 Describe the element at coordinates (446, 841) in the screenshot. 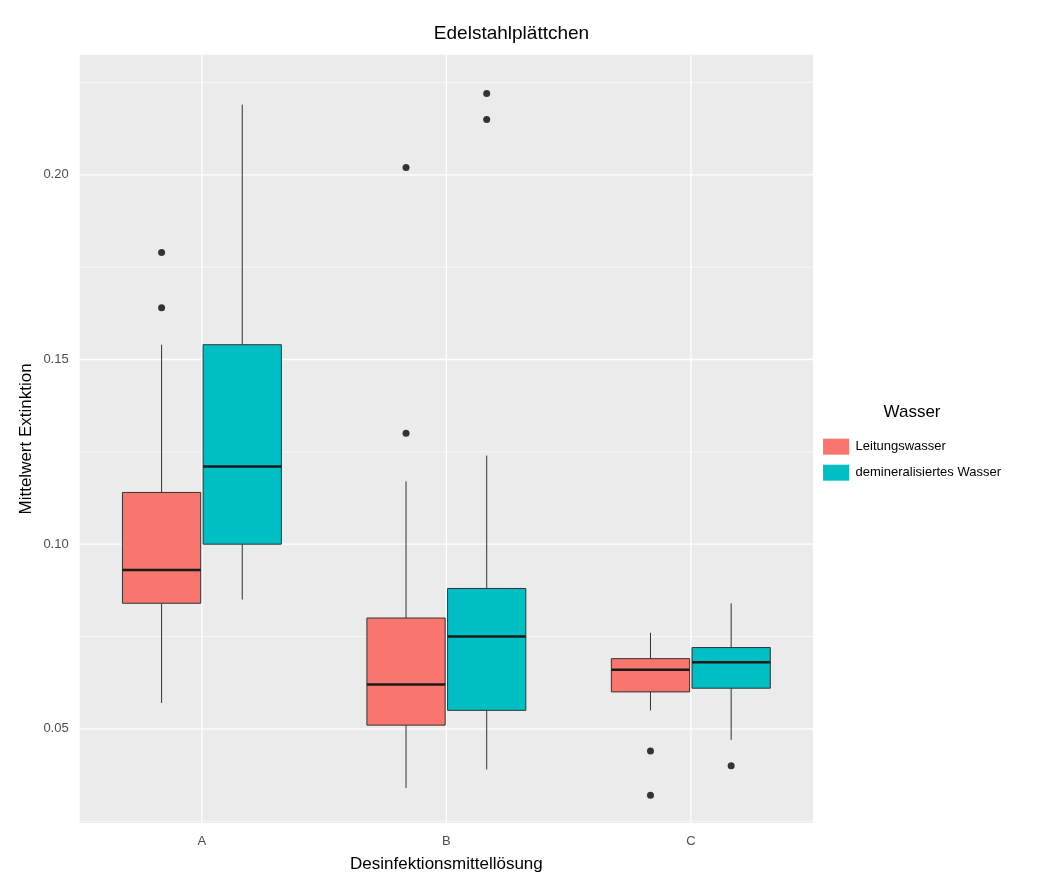

I see `x-tick-label: B` at that location.